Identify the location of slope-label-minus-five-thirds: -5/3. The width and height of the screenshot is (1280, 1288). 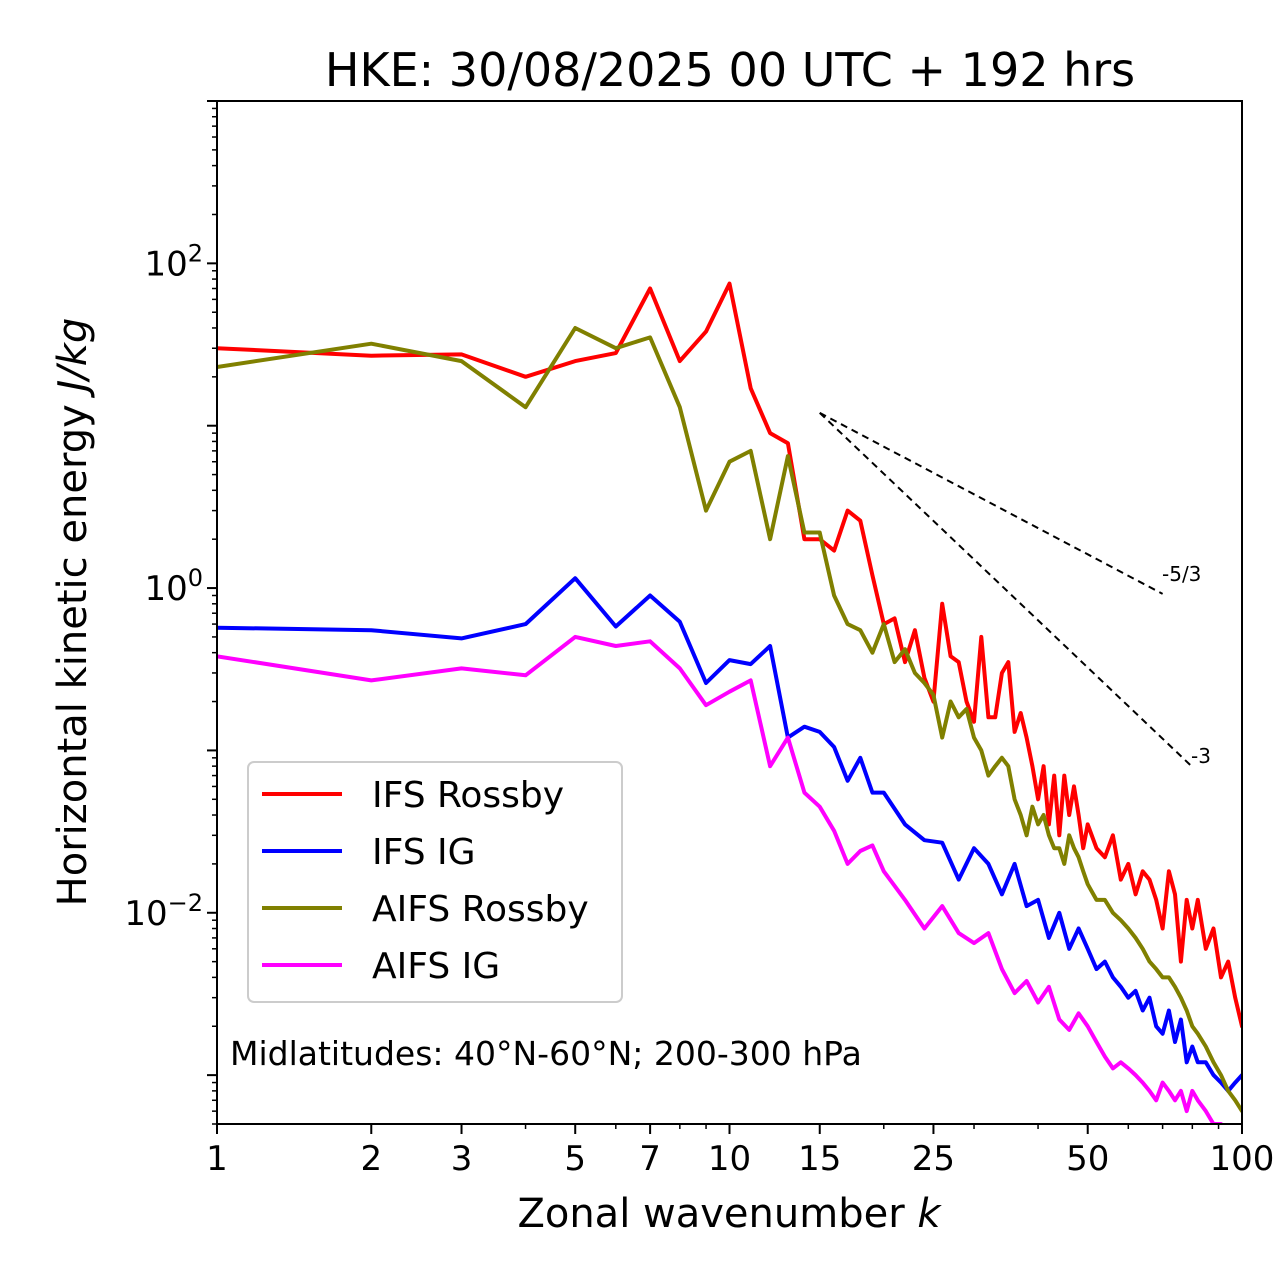
(1181, 574).